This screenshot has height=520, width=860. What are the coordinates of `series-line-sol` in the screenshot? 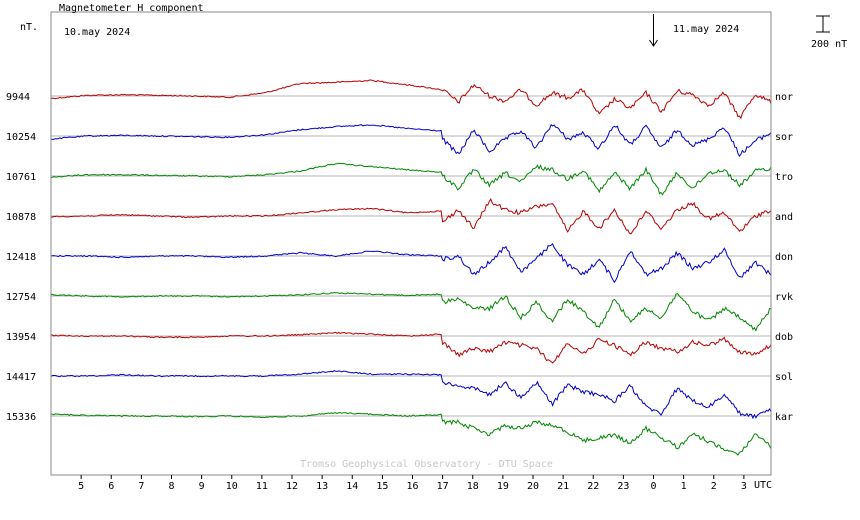 It's located at (411, 395).